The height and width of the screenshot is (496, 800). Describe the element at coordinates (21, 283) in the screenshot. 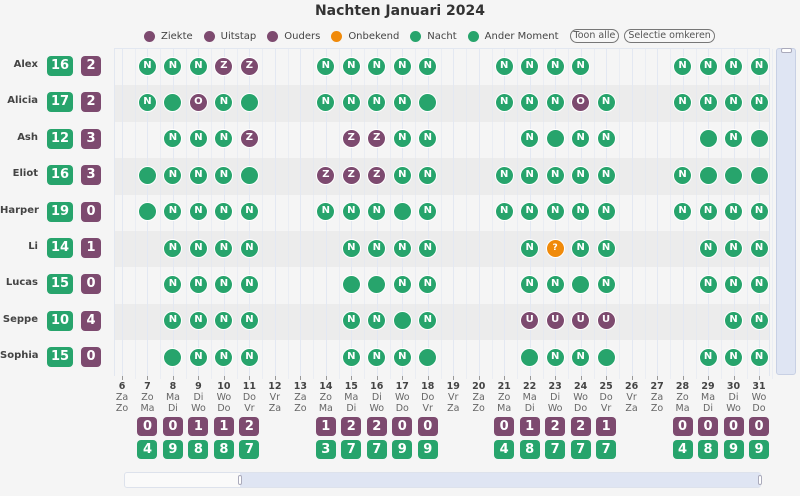

I see `person-name: Lucas` at that location.